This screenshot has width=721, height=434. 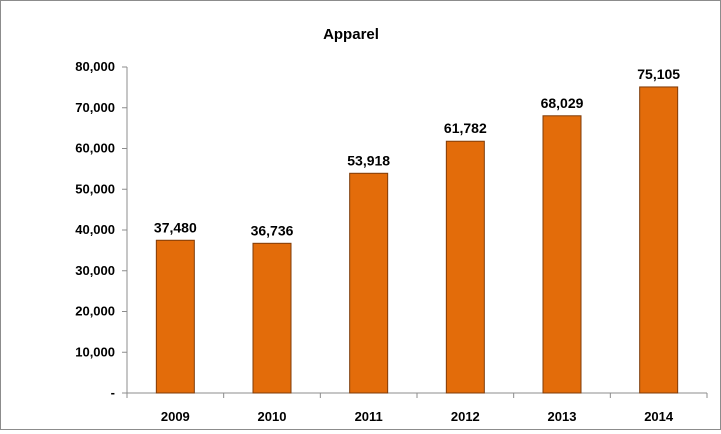 I want to click on y-tick-label: 80,000, so click(x=95, y=66).